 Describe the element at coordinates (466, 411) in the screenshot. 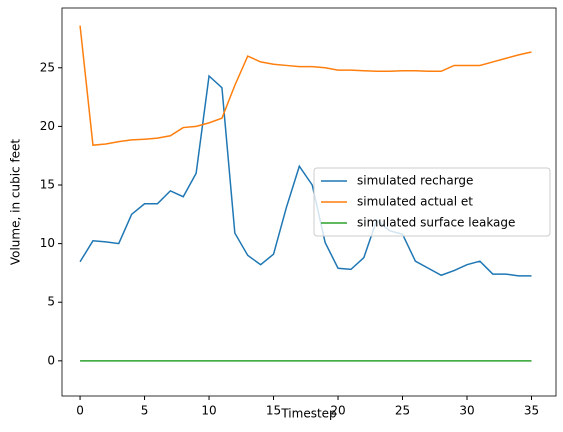

I see `x-tick-label: 30` at that location.